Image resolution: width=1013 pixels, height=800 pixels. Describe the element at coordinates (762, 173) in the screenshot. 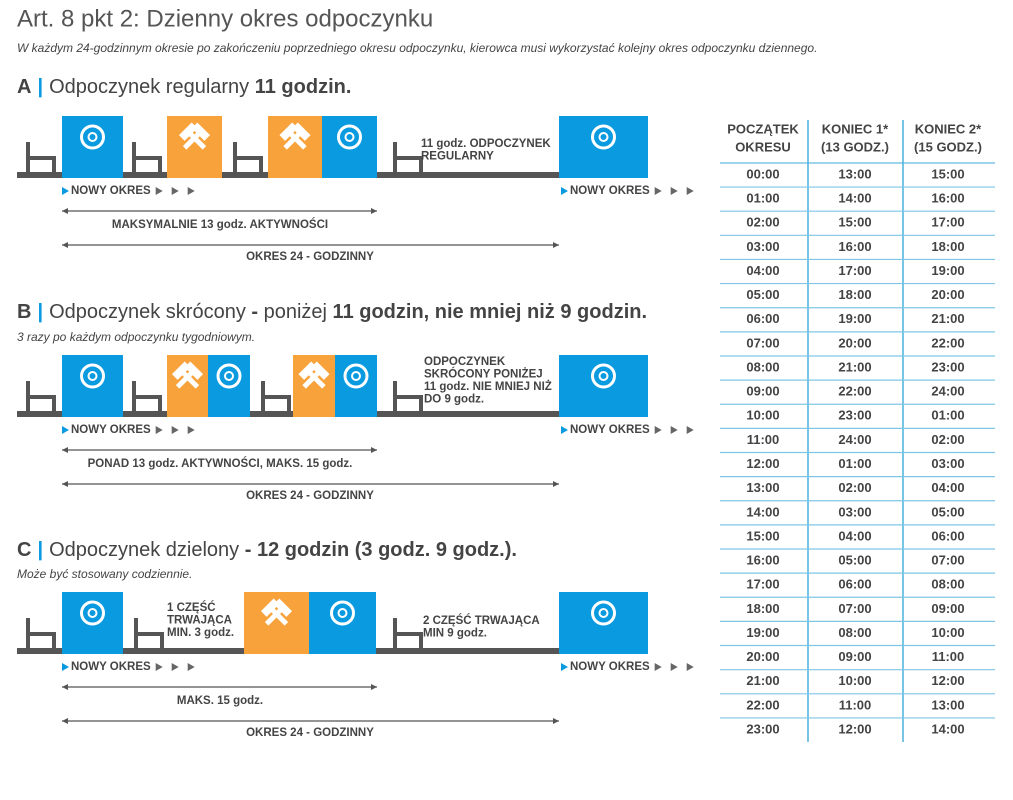

I see `table-cell: 00:00` at that location.